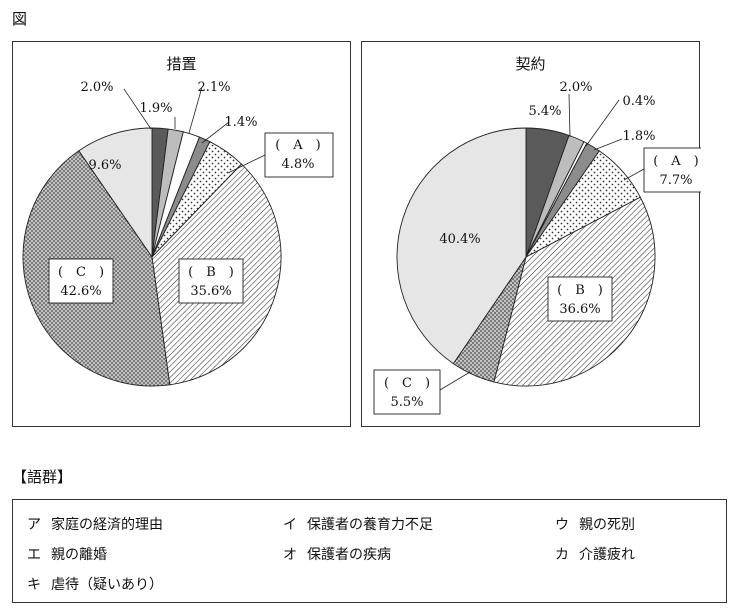 The image size is (743, 615). What do you see at coordinates (104, 165) in the screenshot?
I see `data-label: 9.6%` at bounding box center [104, 165].